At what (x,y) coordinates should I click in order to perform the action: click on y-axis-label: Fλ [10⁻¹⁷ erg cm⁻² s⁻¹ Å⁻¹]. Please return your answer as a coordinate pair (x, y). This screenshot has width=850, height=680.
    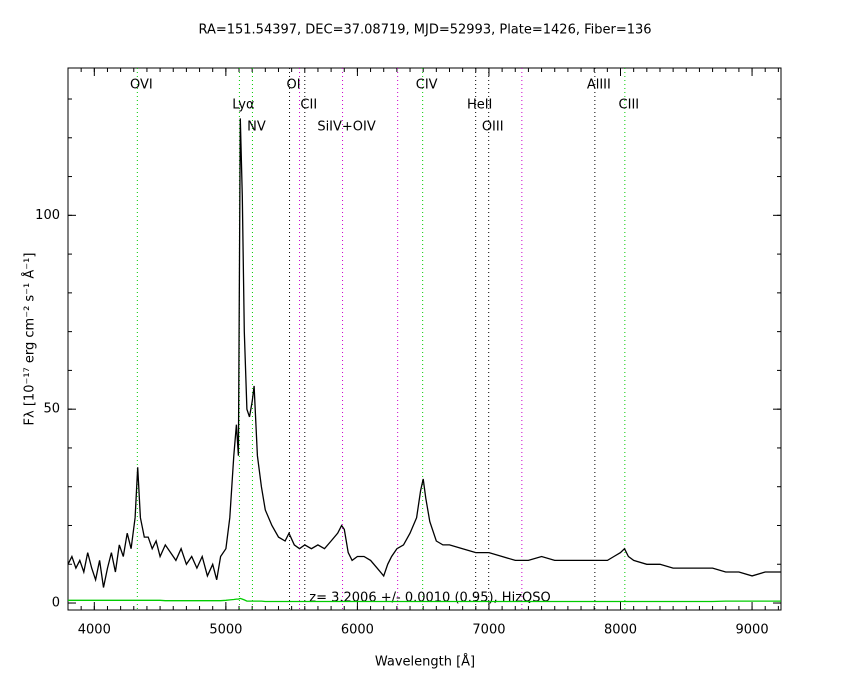
    Looking at the image, I should click on (30, 339).